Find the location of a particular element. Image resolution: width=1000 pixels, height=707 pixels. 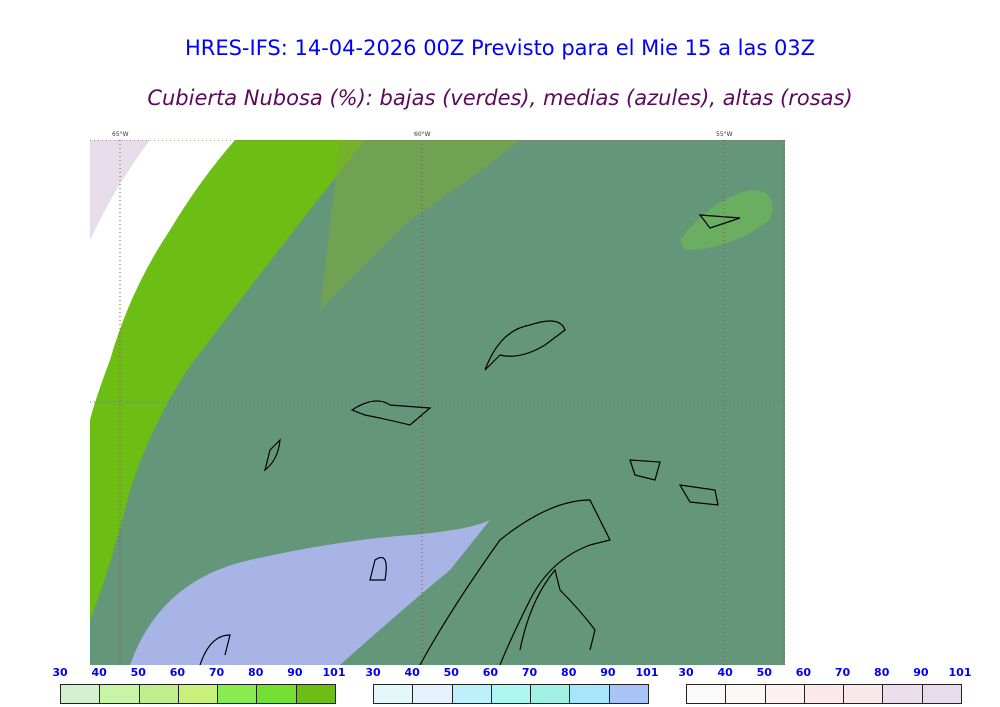

colorbar-mid-clouds is located at coordinates (511, 694).